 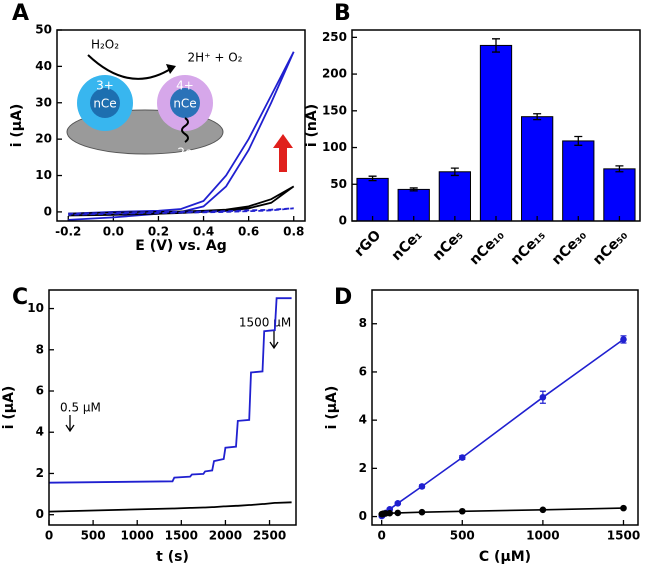 I want to click on x-tick-label: 0.6, so click(x=248, y=232).